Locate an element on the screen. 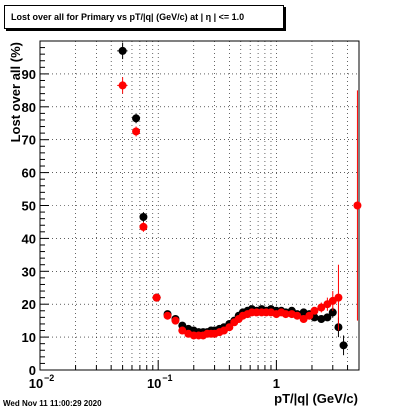 Image resolution: width=400 pixels, height=412 pixels. y-axis-title: Lost over all (%) is located at coordinates (15, 92).